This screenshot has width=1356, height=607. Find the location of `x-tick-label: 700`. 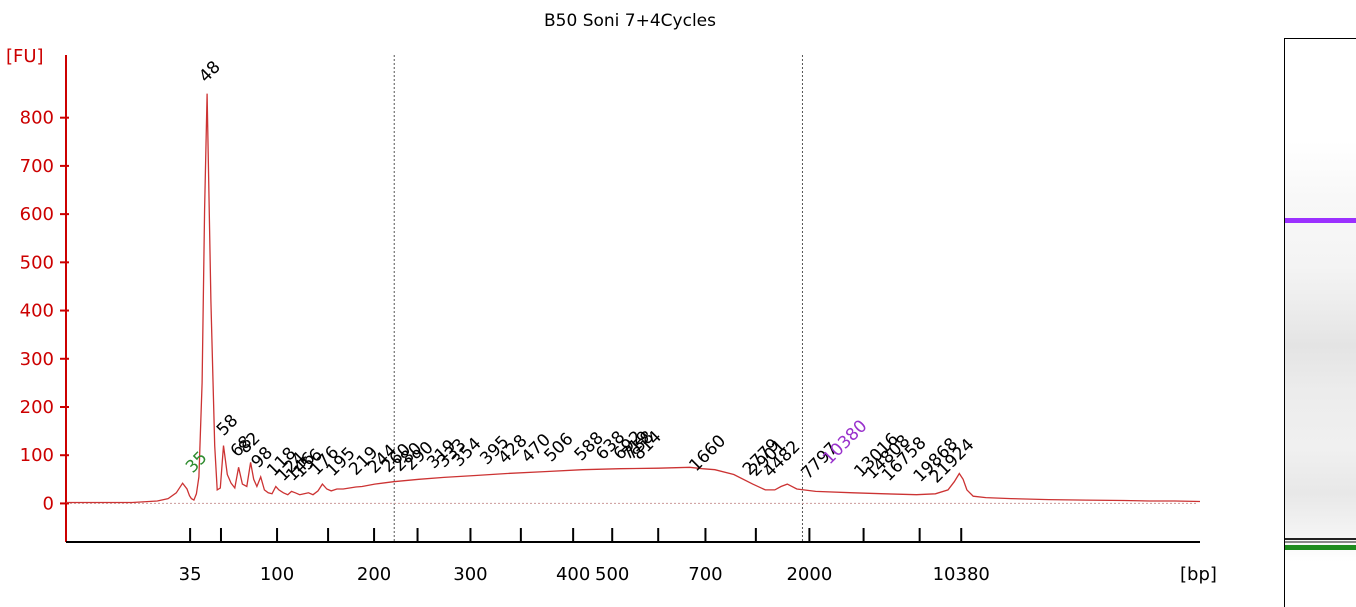

x-tick-label: 700 is located at coordinates (705, 574).